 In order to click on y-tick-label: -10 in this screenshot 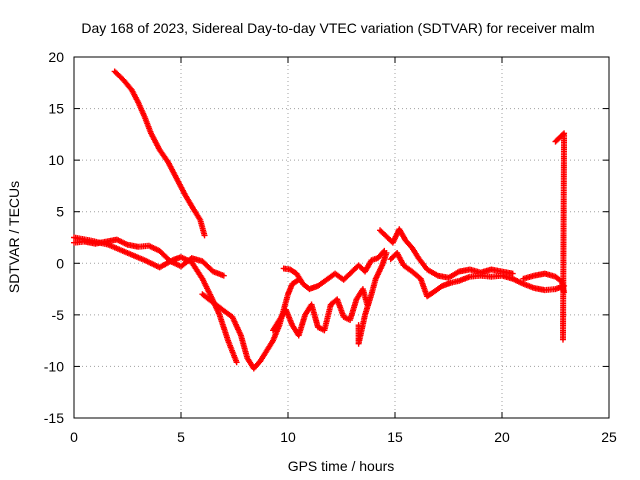, I will do `click(54, 366)`.